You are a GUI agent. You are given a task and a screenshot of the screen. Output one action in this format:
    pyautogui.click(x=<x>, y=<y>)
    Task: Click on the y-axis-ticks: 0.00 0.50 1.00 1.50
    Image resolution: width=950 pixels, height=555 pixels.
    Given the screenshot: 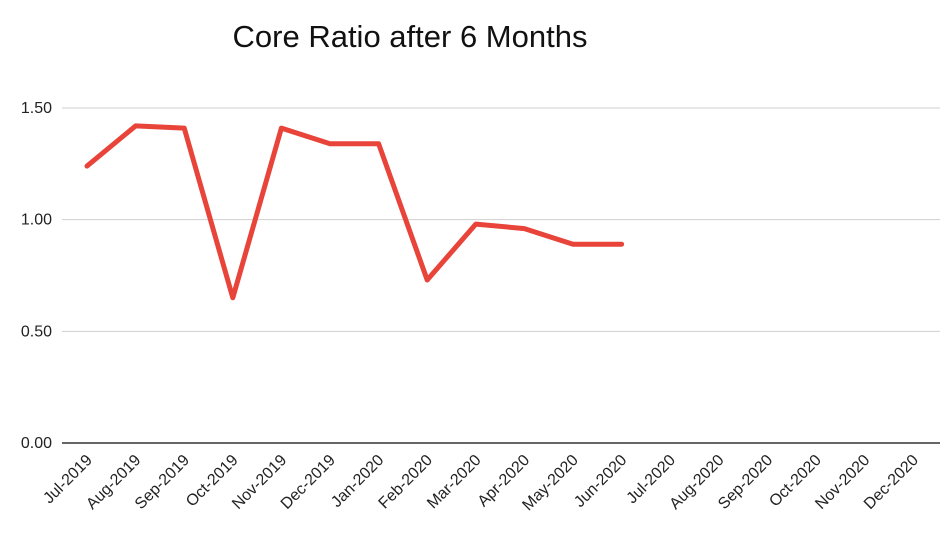 What is the action you would take?
    pyautogui.click(x=36, y=276)
    